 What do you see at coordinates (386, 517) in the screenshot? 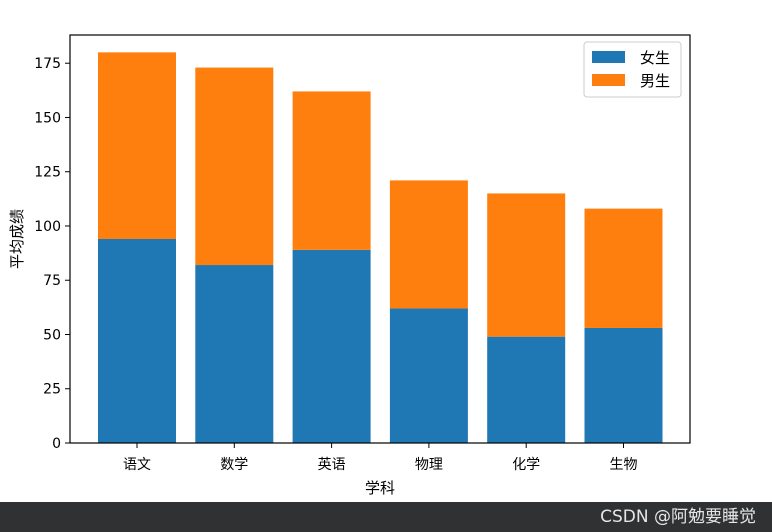
I see `footer-bar` at bounding box center [386, 517].